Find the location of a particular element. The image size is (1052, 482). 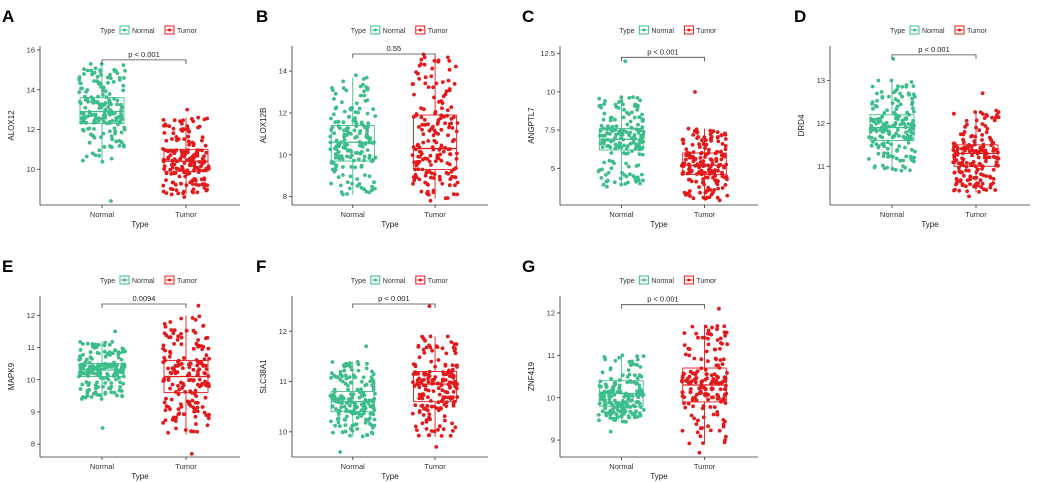

y-axis-title: MAPK9 is located at coordinates (11, 376).